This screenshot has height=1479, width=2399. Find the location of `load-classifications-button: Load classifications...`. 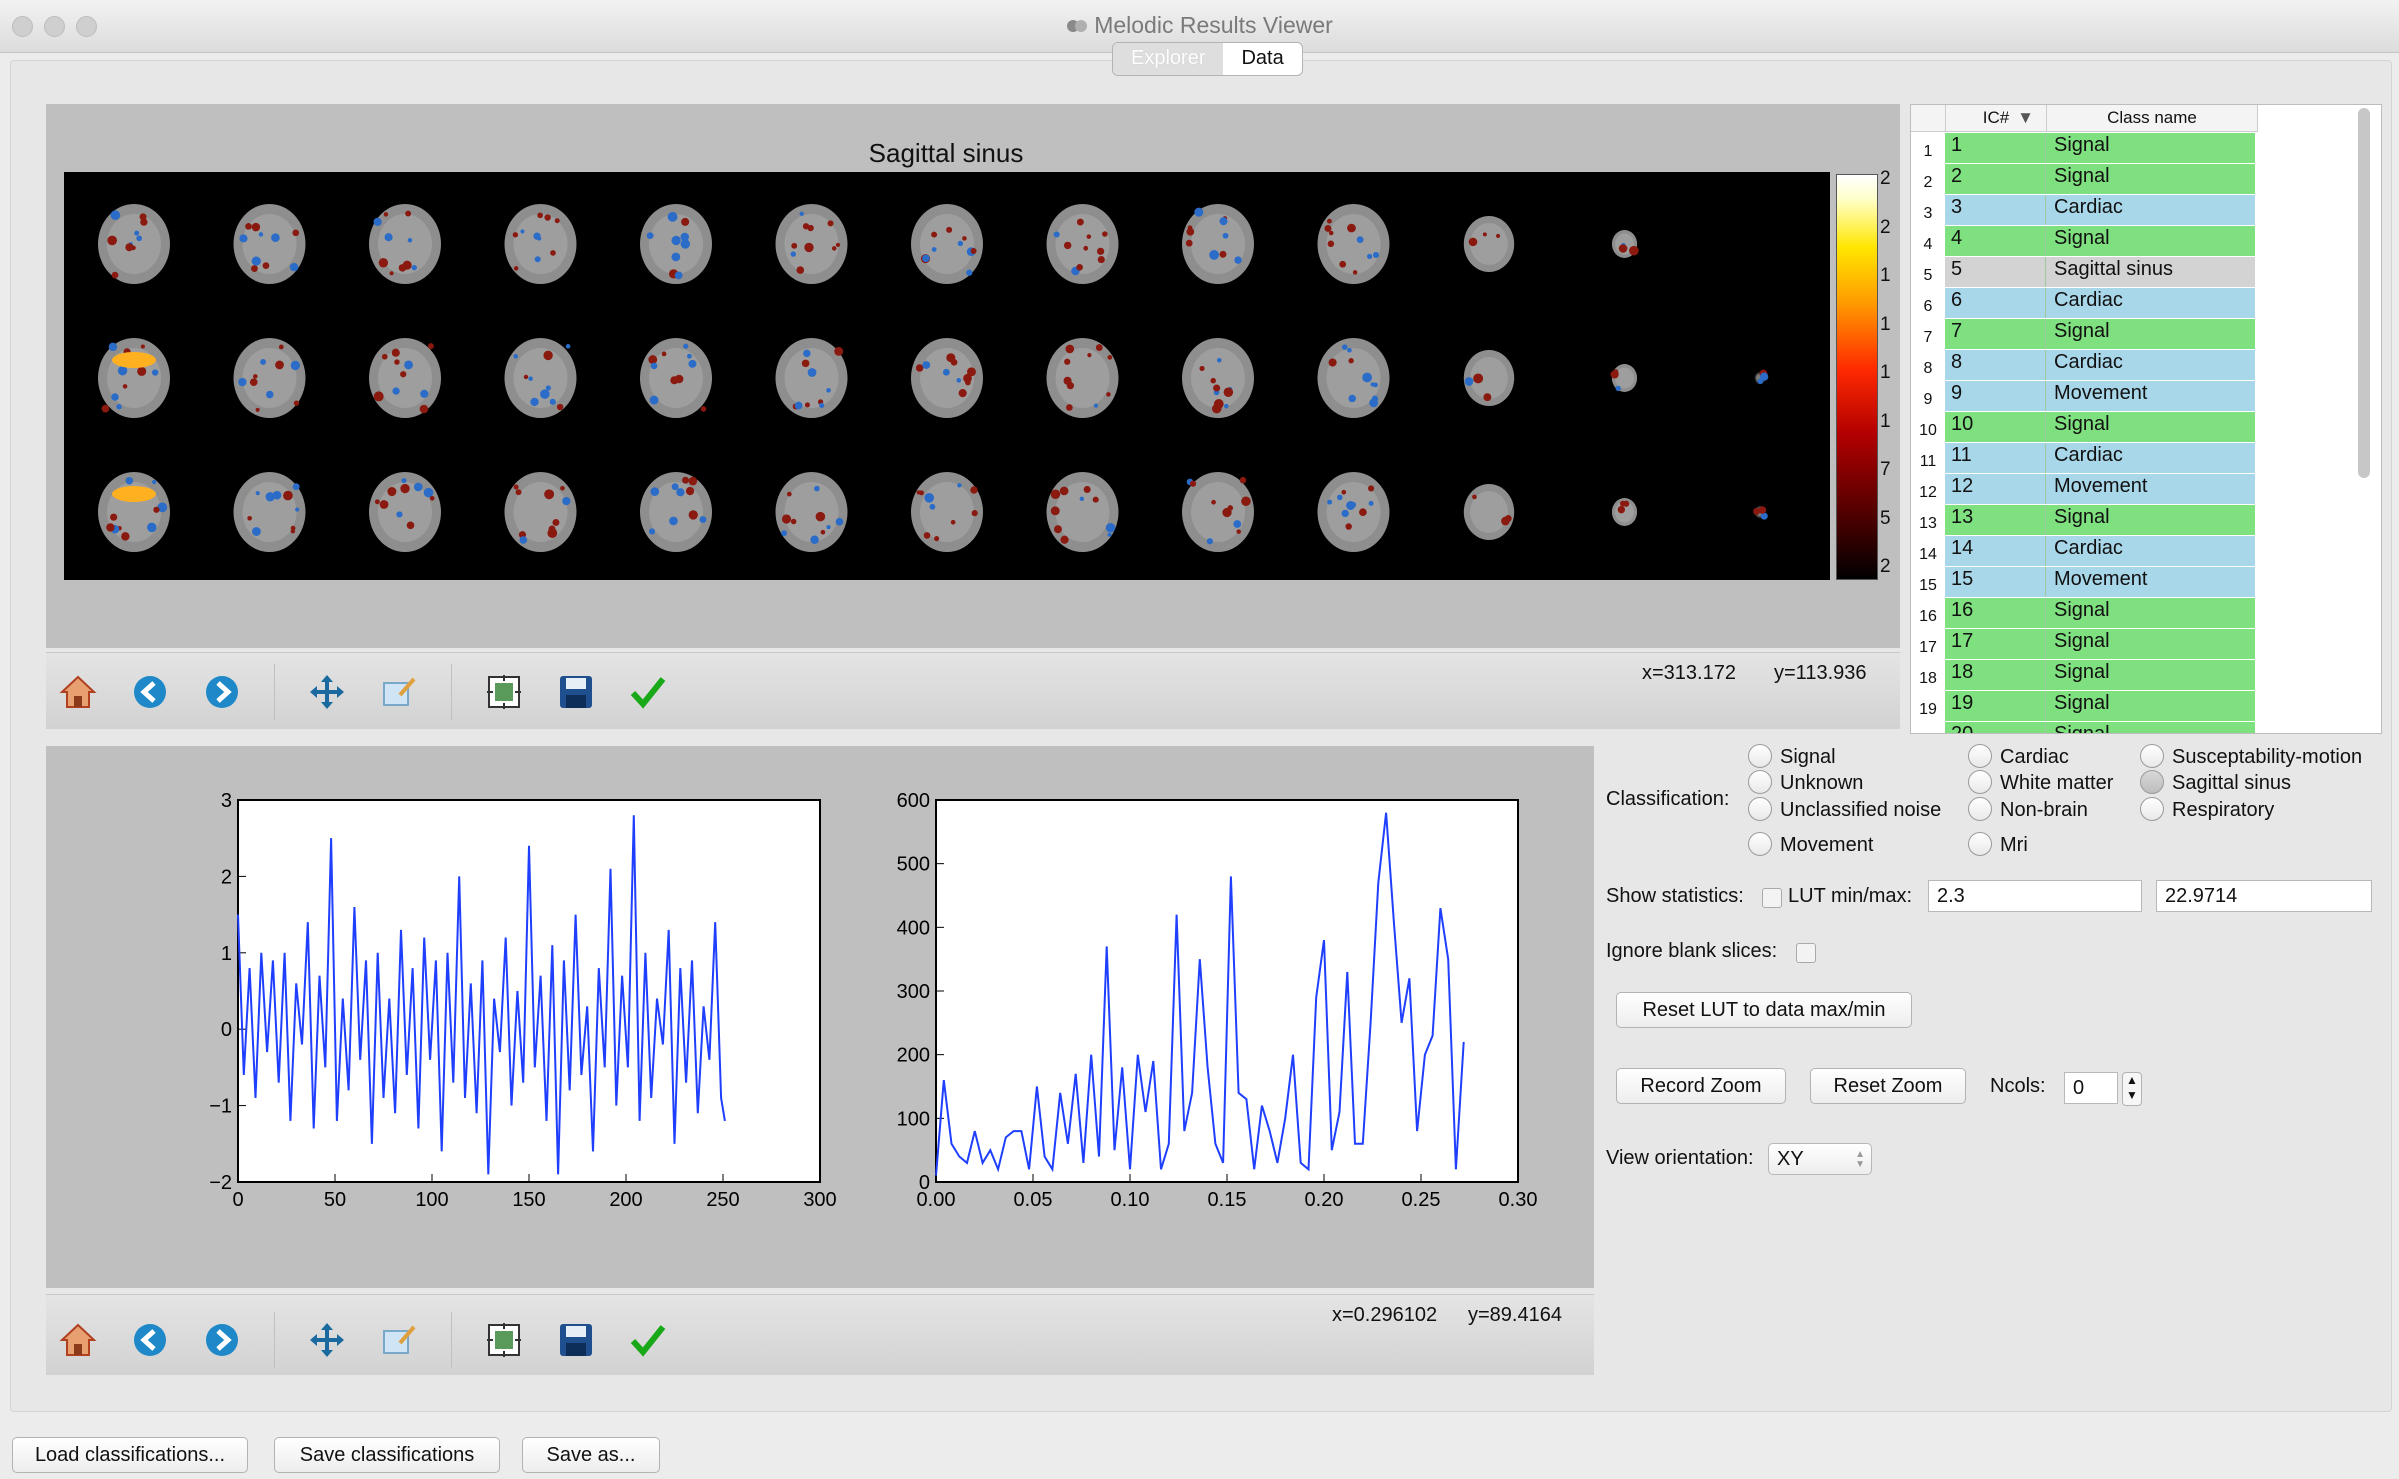

load-classifications-button: Load classifications... is located at coordinates (130, 1455).